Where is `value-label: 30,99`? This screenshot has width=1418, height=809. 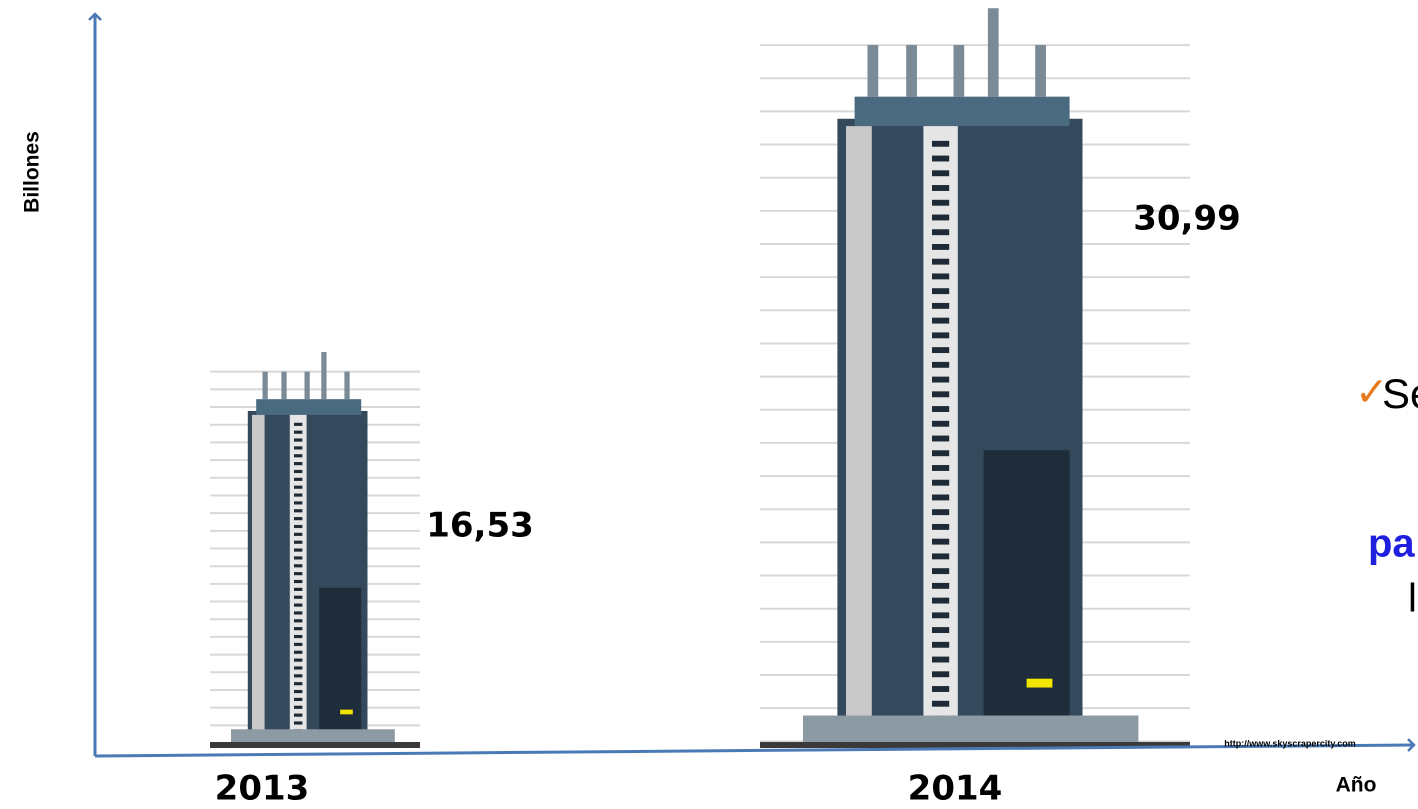
value-label: 30,99 is located at coordinates (1187, 219).